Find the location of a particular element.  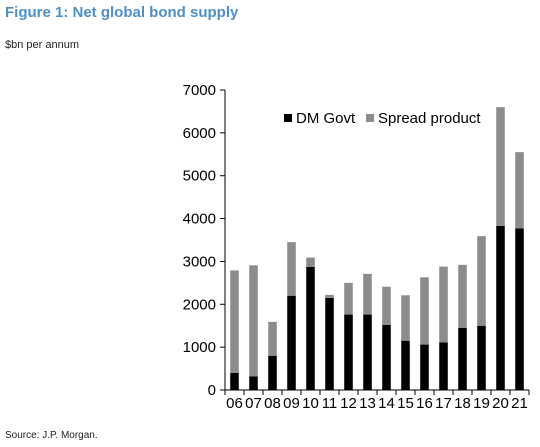

x-tick-label: 11 is located at coordinates (330, 403).